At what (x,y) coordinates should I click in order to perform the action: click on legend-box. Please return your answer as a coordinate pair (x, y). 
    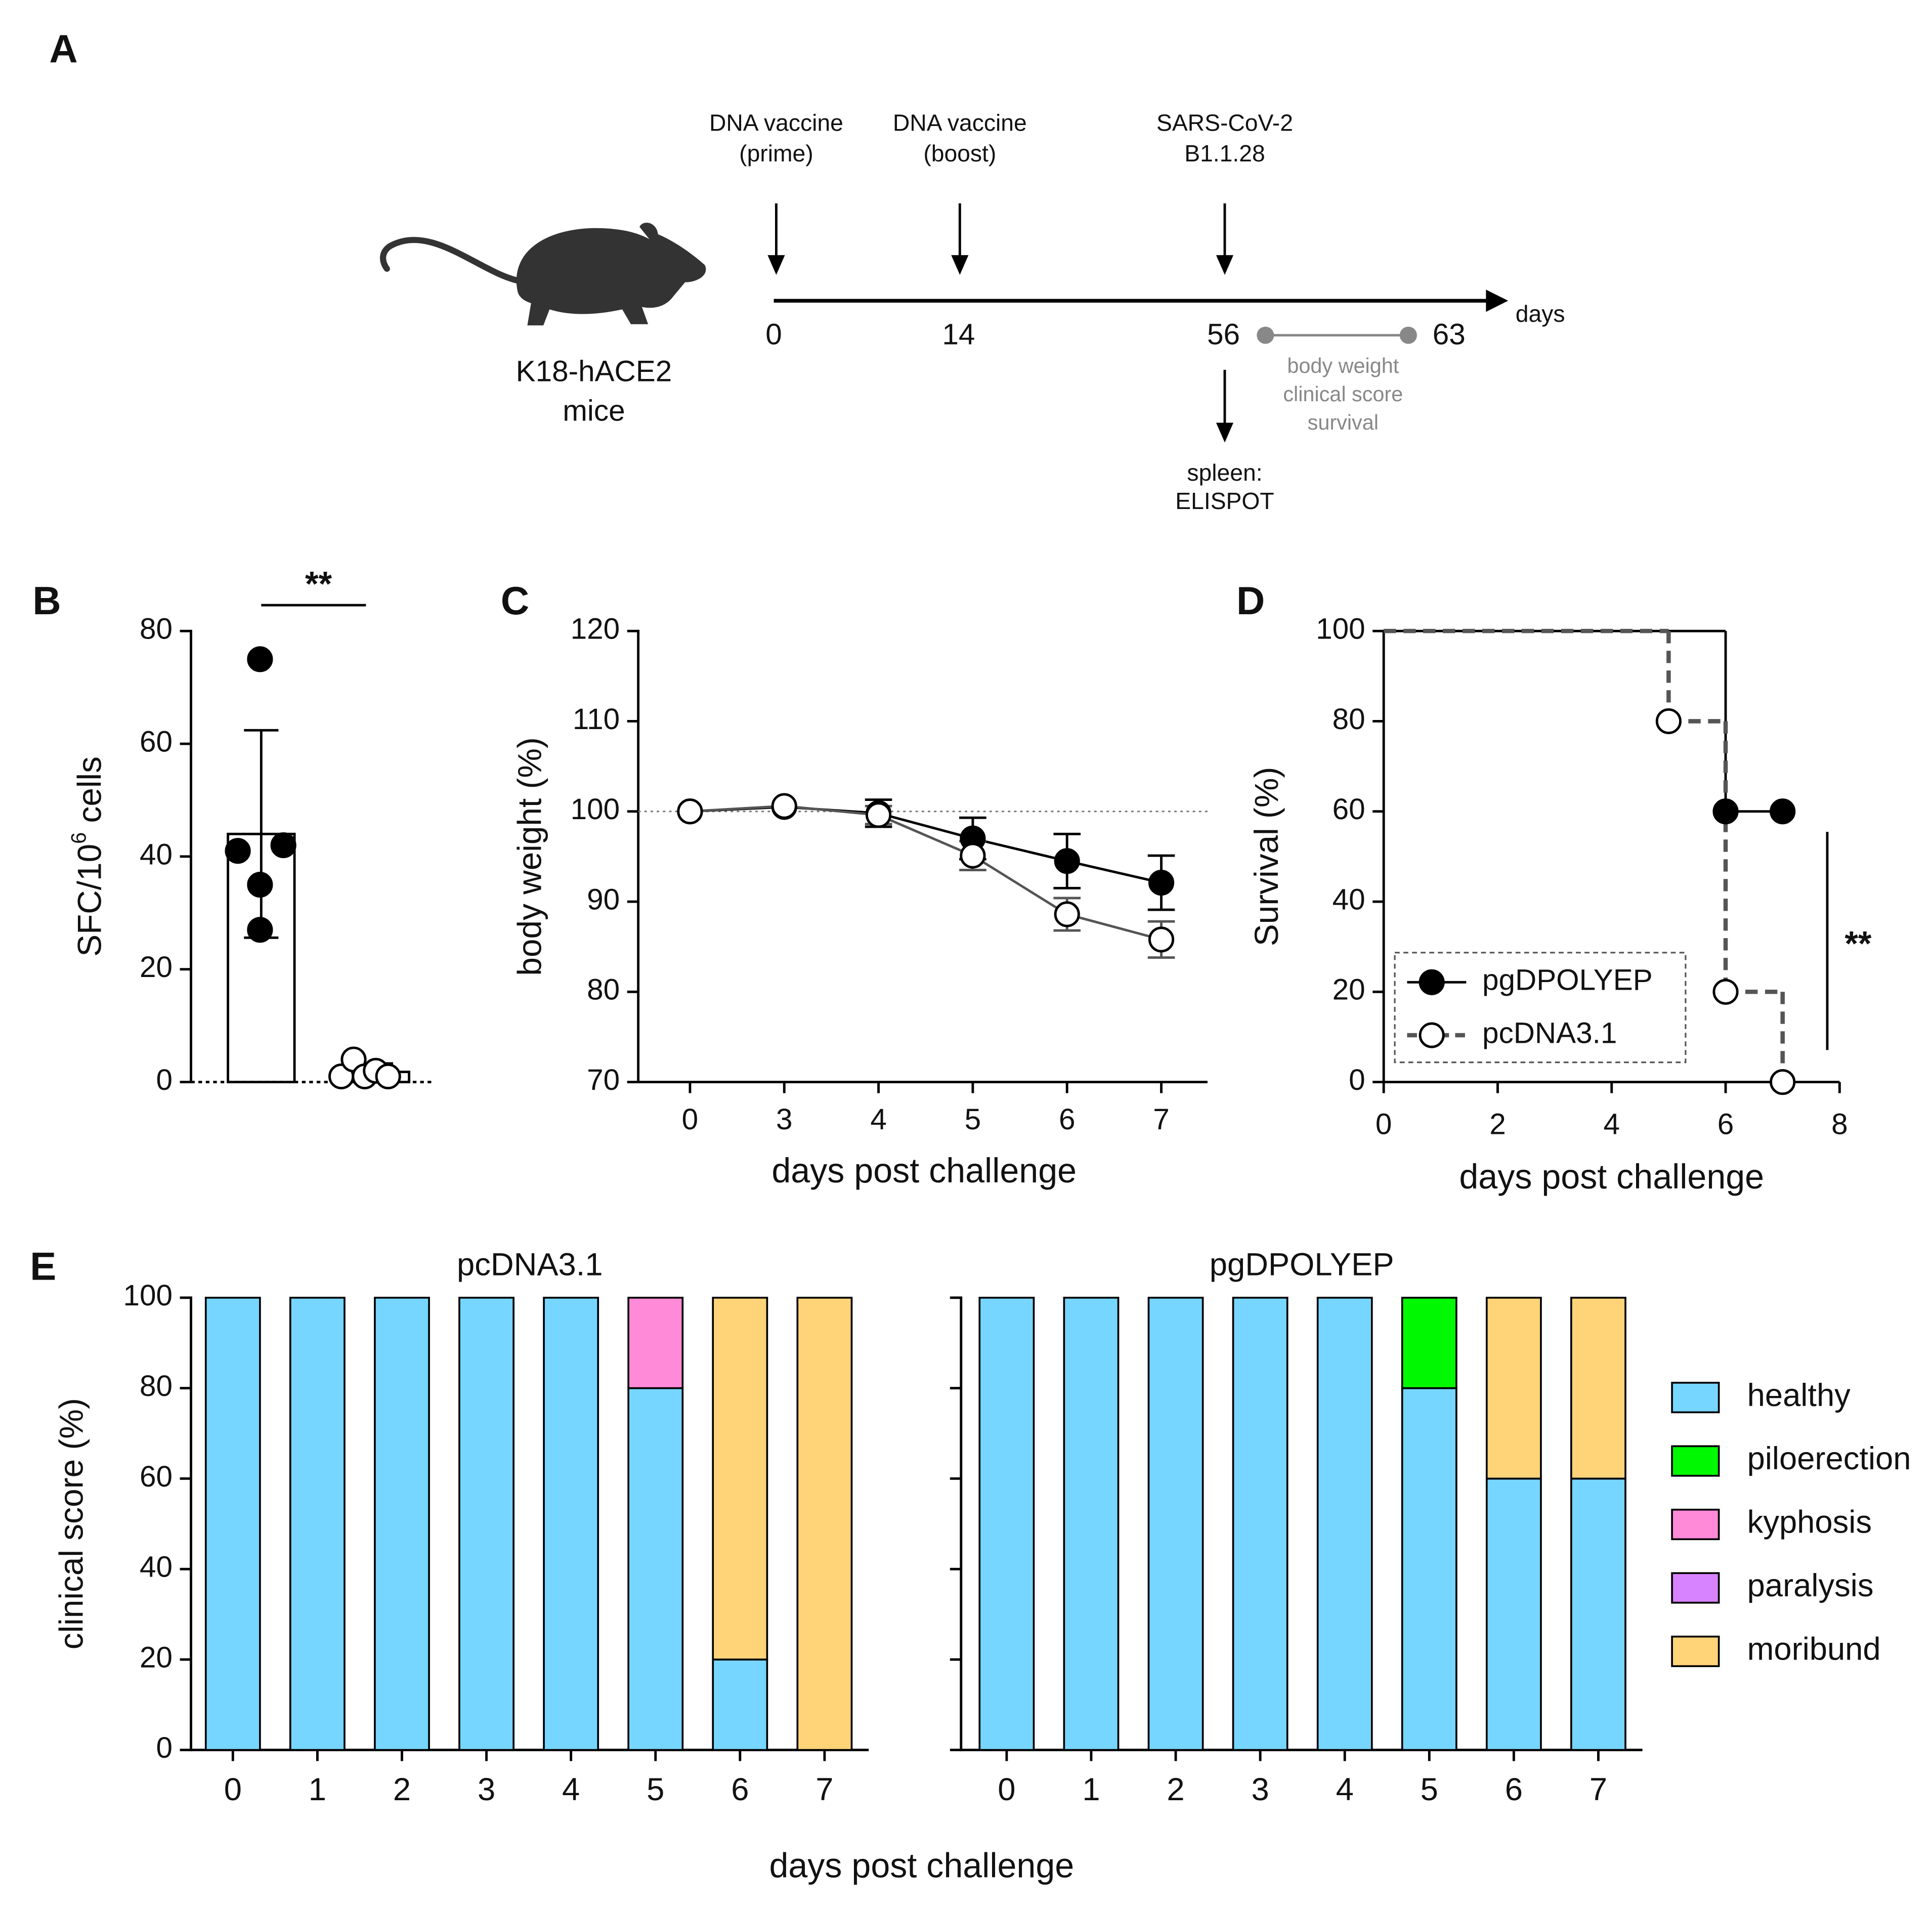
    Looking at the image, I should click on (1540, 1008).